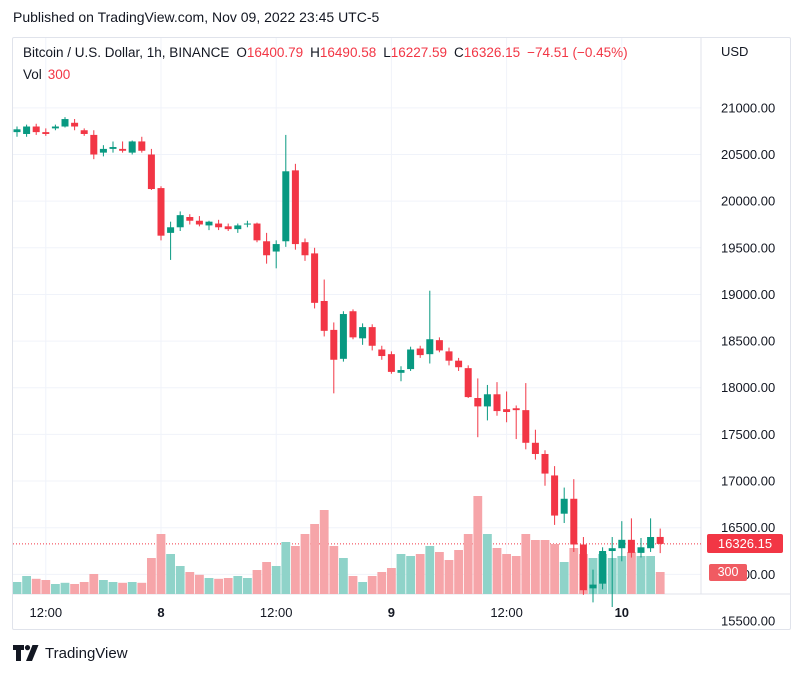  Describe the element at coordinates (126, 52) in the screenshot. I see `symbol-title: Bitcoin / U.S. Dollar, 1h, BINANCE` at that location.